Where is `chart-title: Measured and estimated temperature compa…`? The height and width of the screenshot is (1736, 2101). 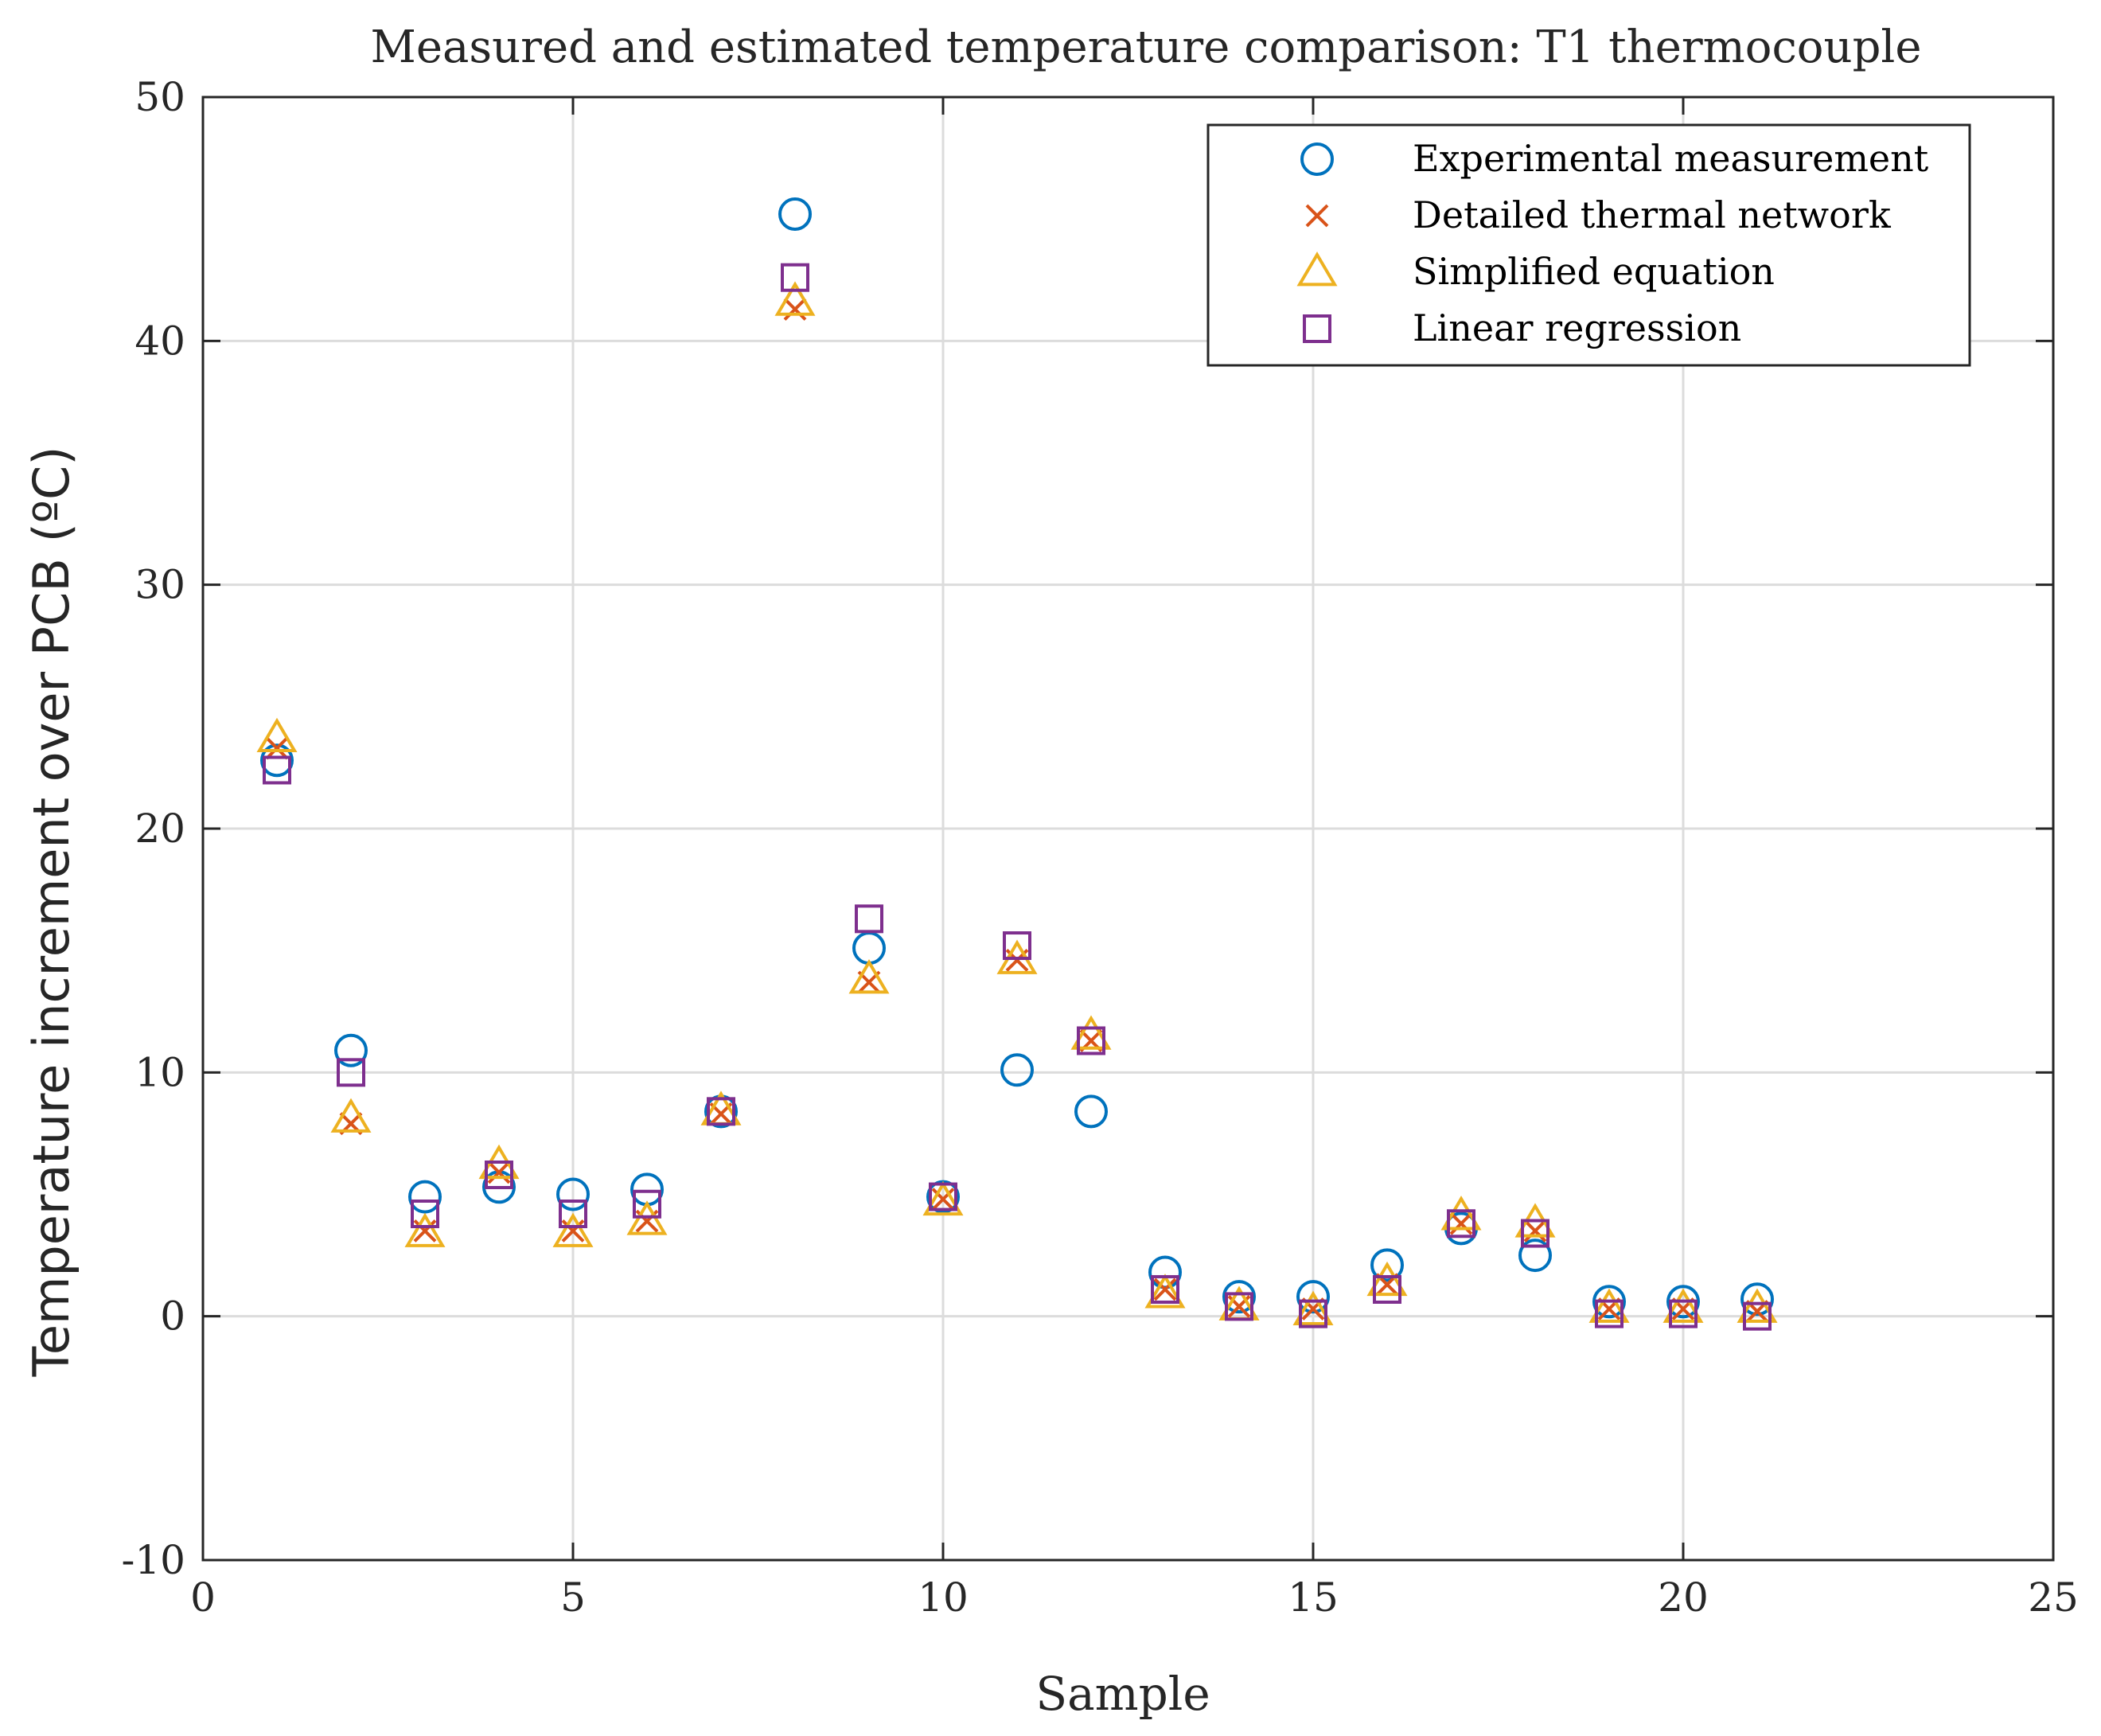 chart-title: Measured and estimated temperature compa… is located at coordinates (1146, 47).